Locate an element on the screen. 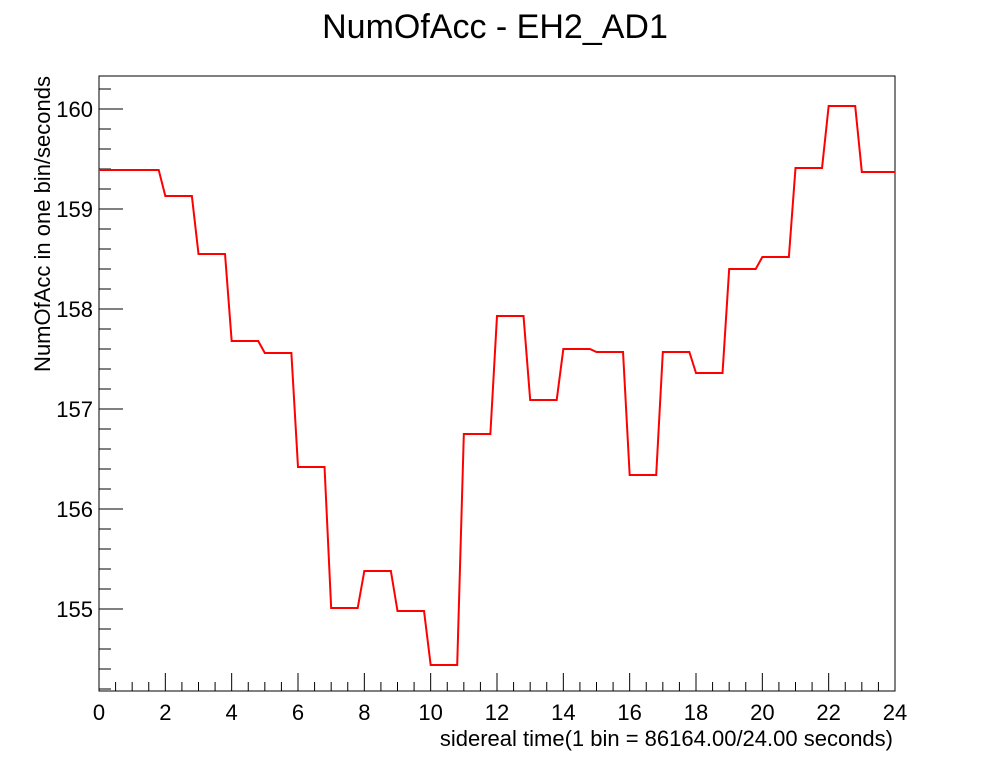  x-tick-label: 24 is located at coordinates (895, 712).